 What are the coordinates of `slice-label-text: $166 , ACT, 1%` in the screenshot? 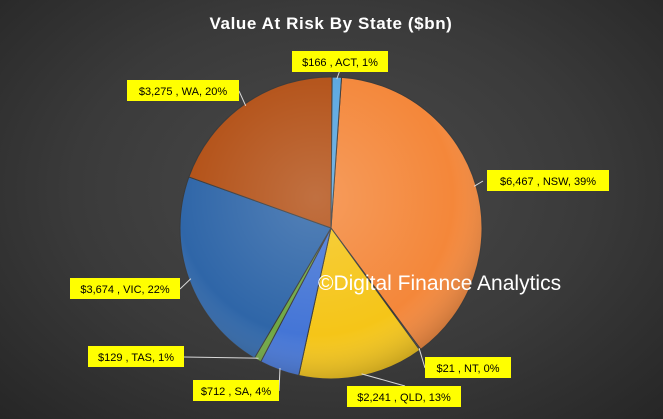 It's located at (340, 63).